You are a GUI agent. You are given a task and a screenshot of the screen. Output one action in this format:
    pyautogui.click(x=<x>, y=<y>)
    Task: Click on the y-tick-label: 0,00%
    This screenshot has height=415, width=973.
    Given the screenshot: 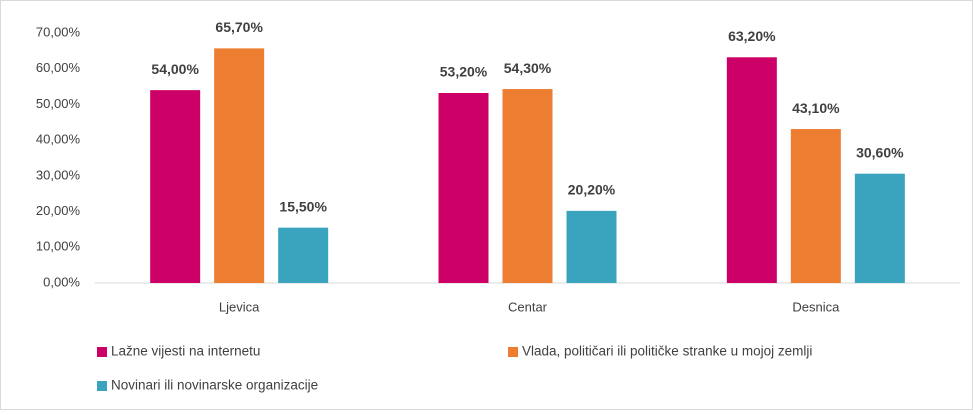 What is the action you would take?
    pyautogui.click(x=61, y=281)
    